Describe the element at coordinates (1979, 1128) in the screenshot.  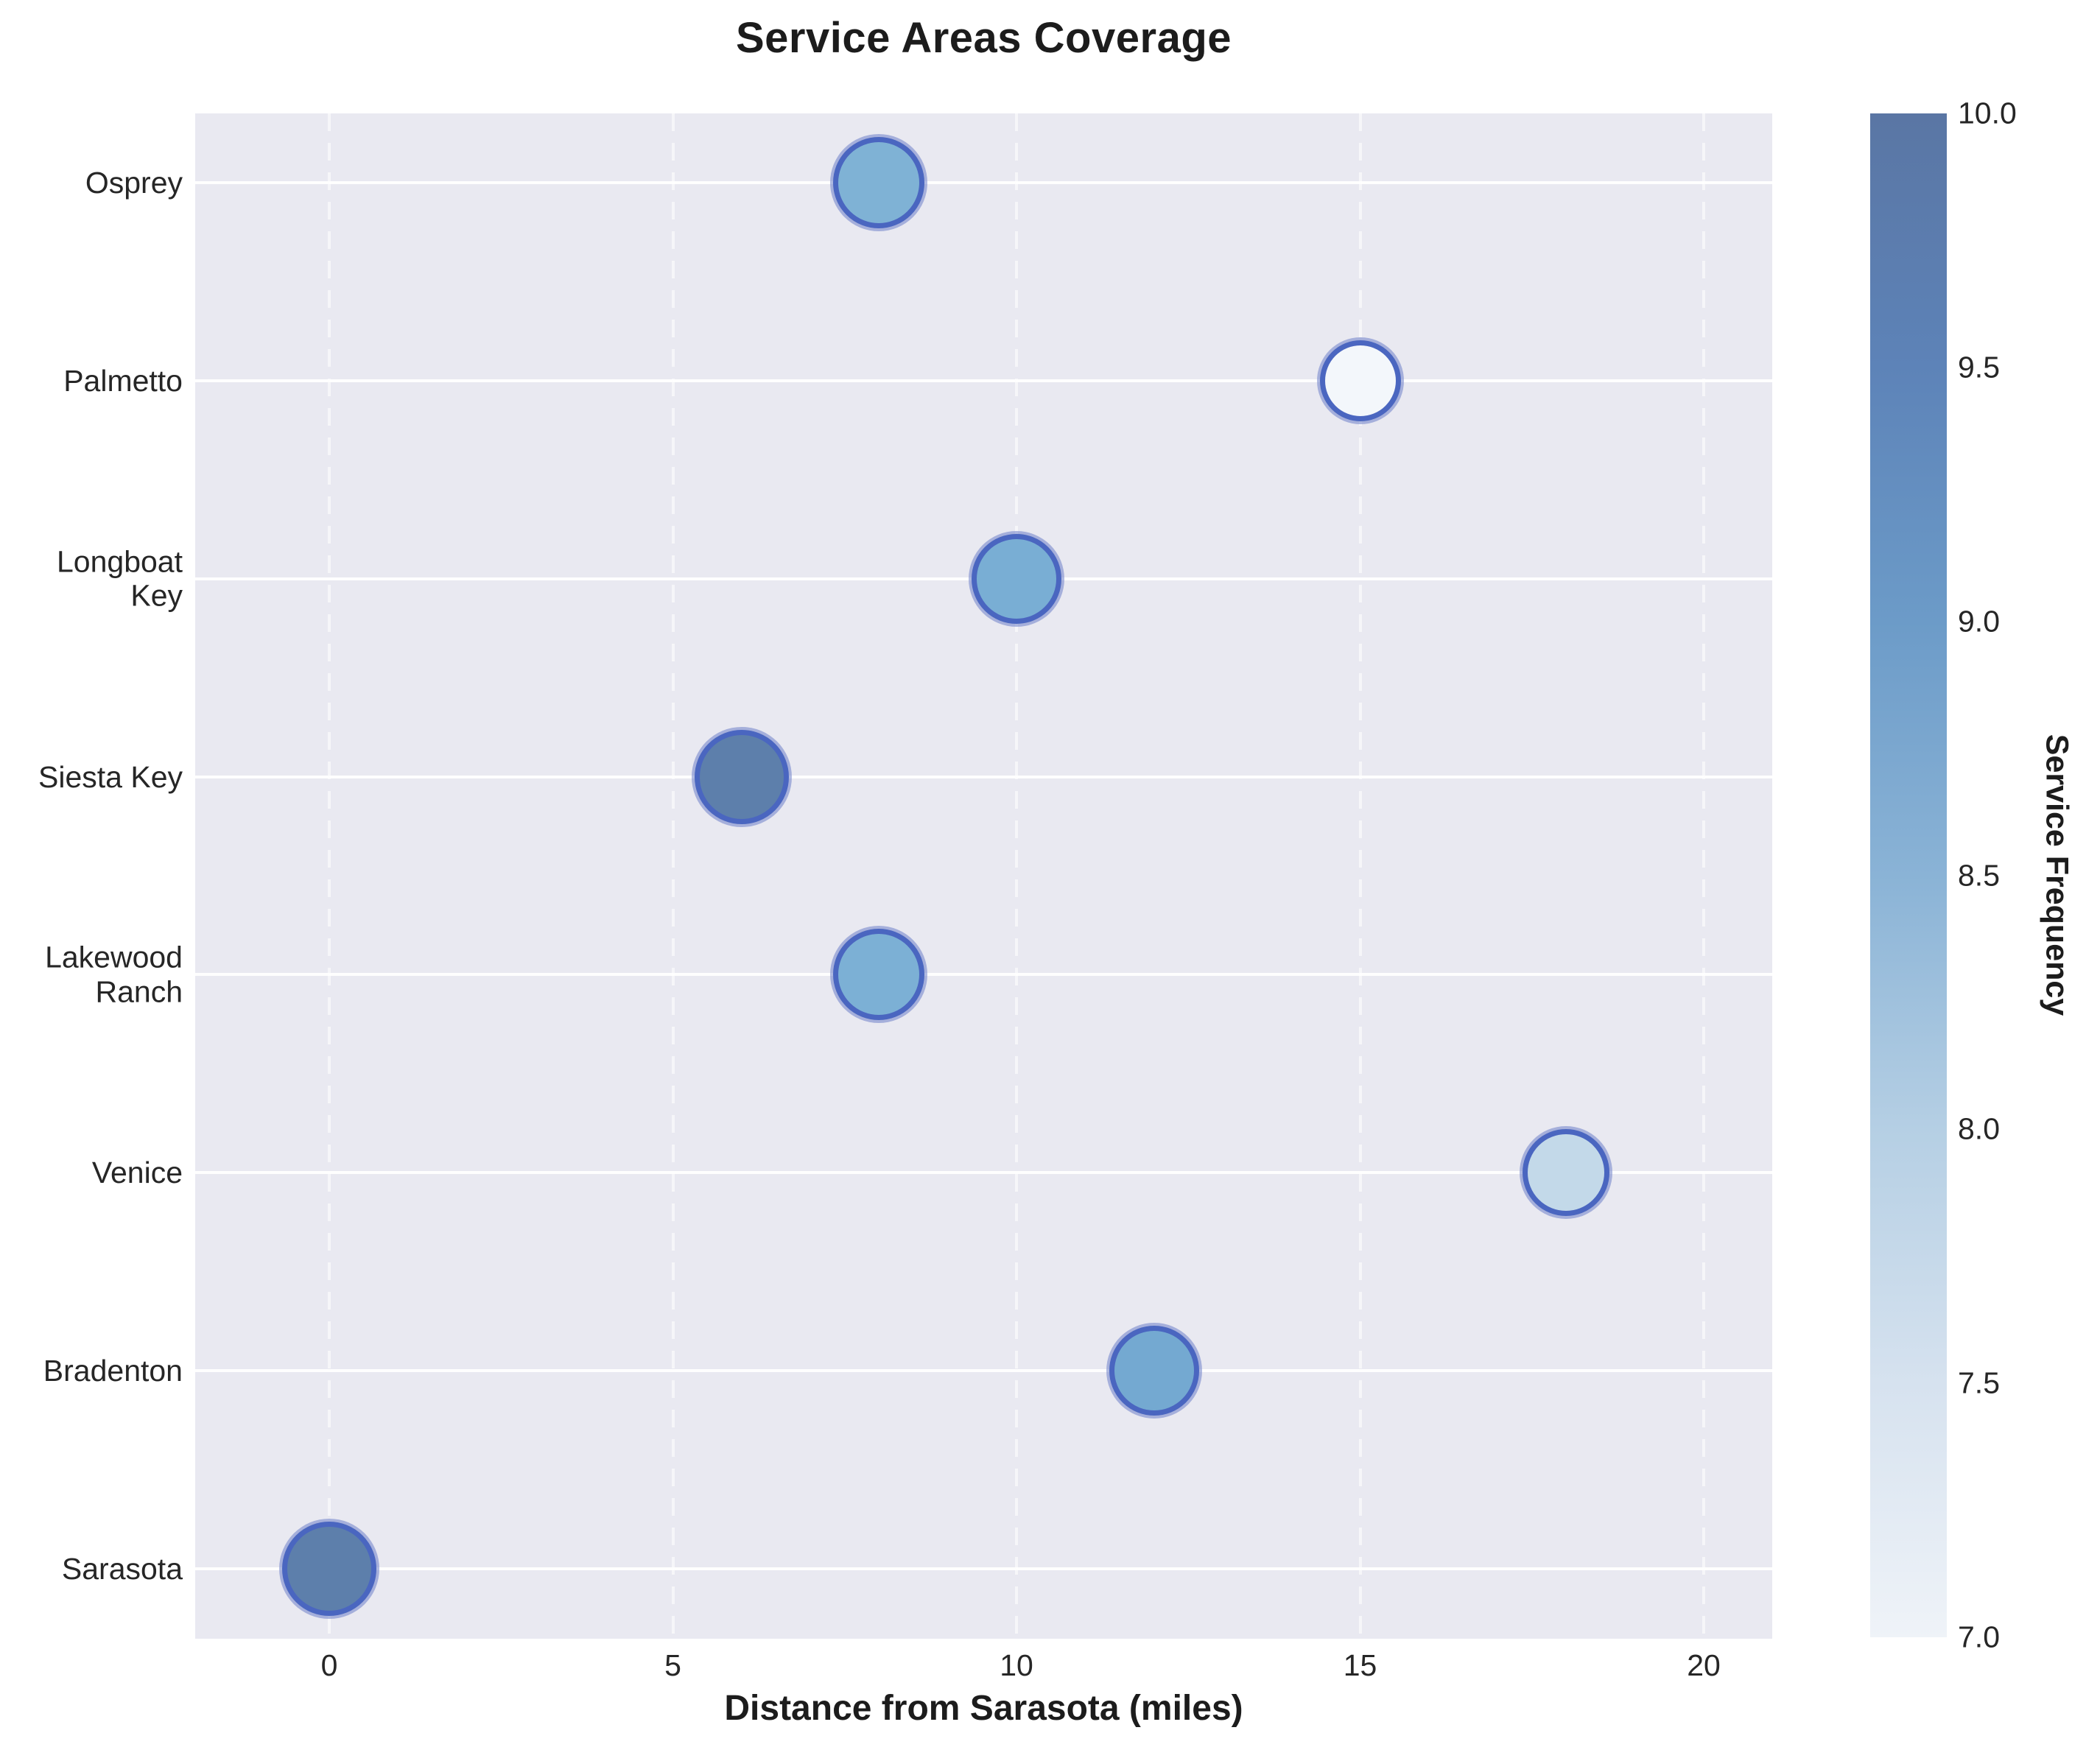
I see `colorbar-tick-label: 8.0` at that location.